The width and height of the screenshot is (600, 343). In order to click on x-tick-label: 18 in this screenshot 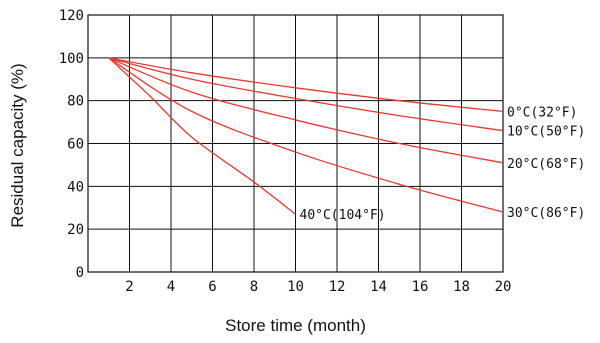, I will do `click(461, 287)`.